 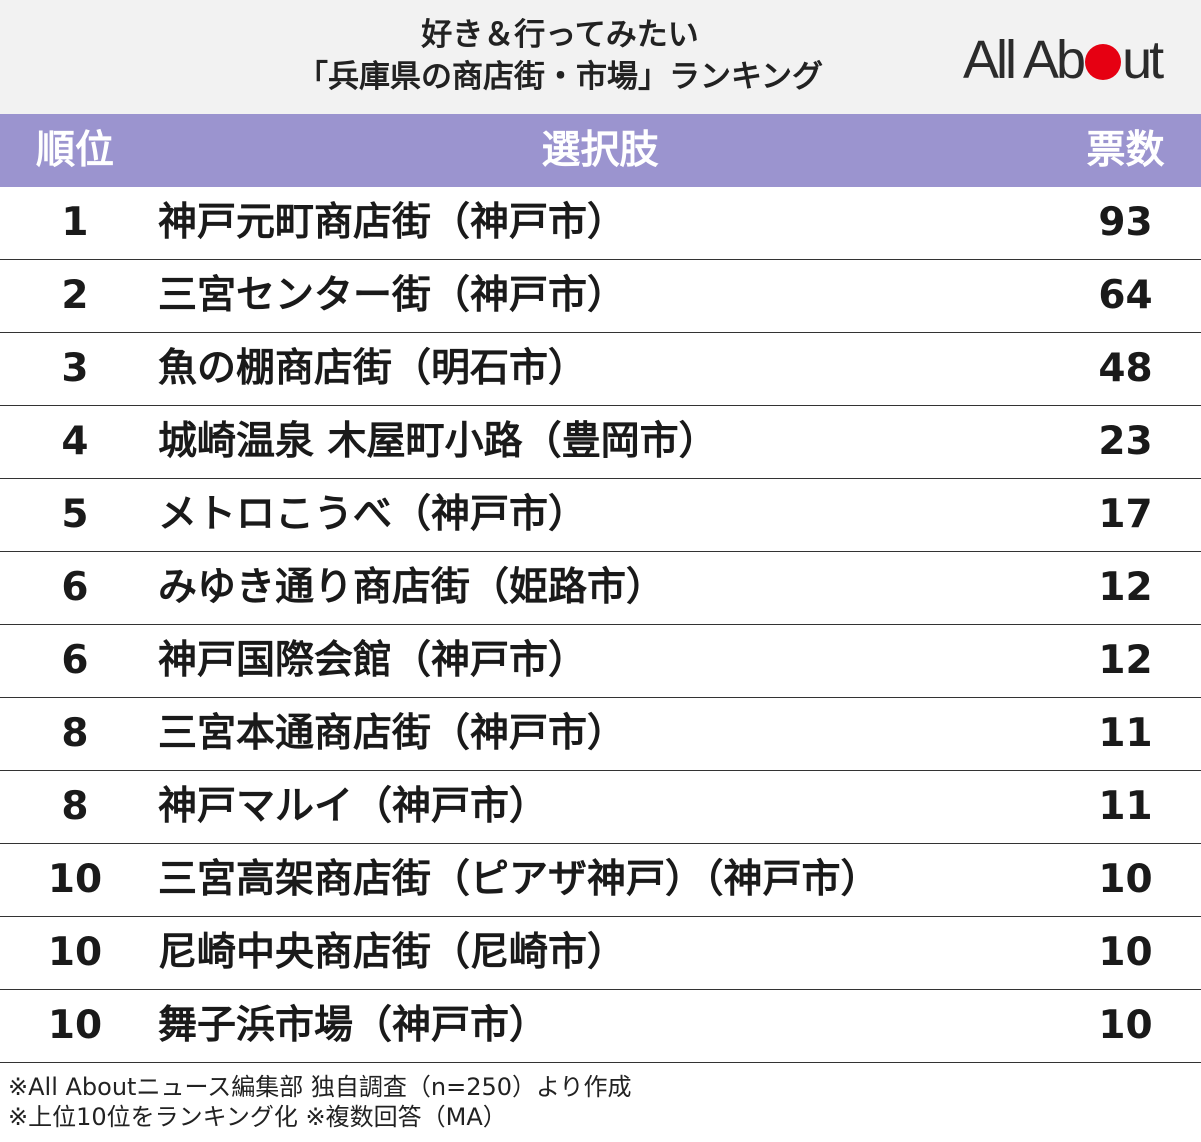 I want to click on logo-red-dot-icon, so click(x=1103, y=62).